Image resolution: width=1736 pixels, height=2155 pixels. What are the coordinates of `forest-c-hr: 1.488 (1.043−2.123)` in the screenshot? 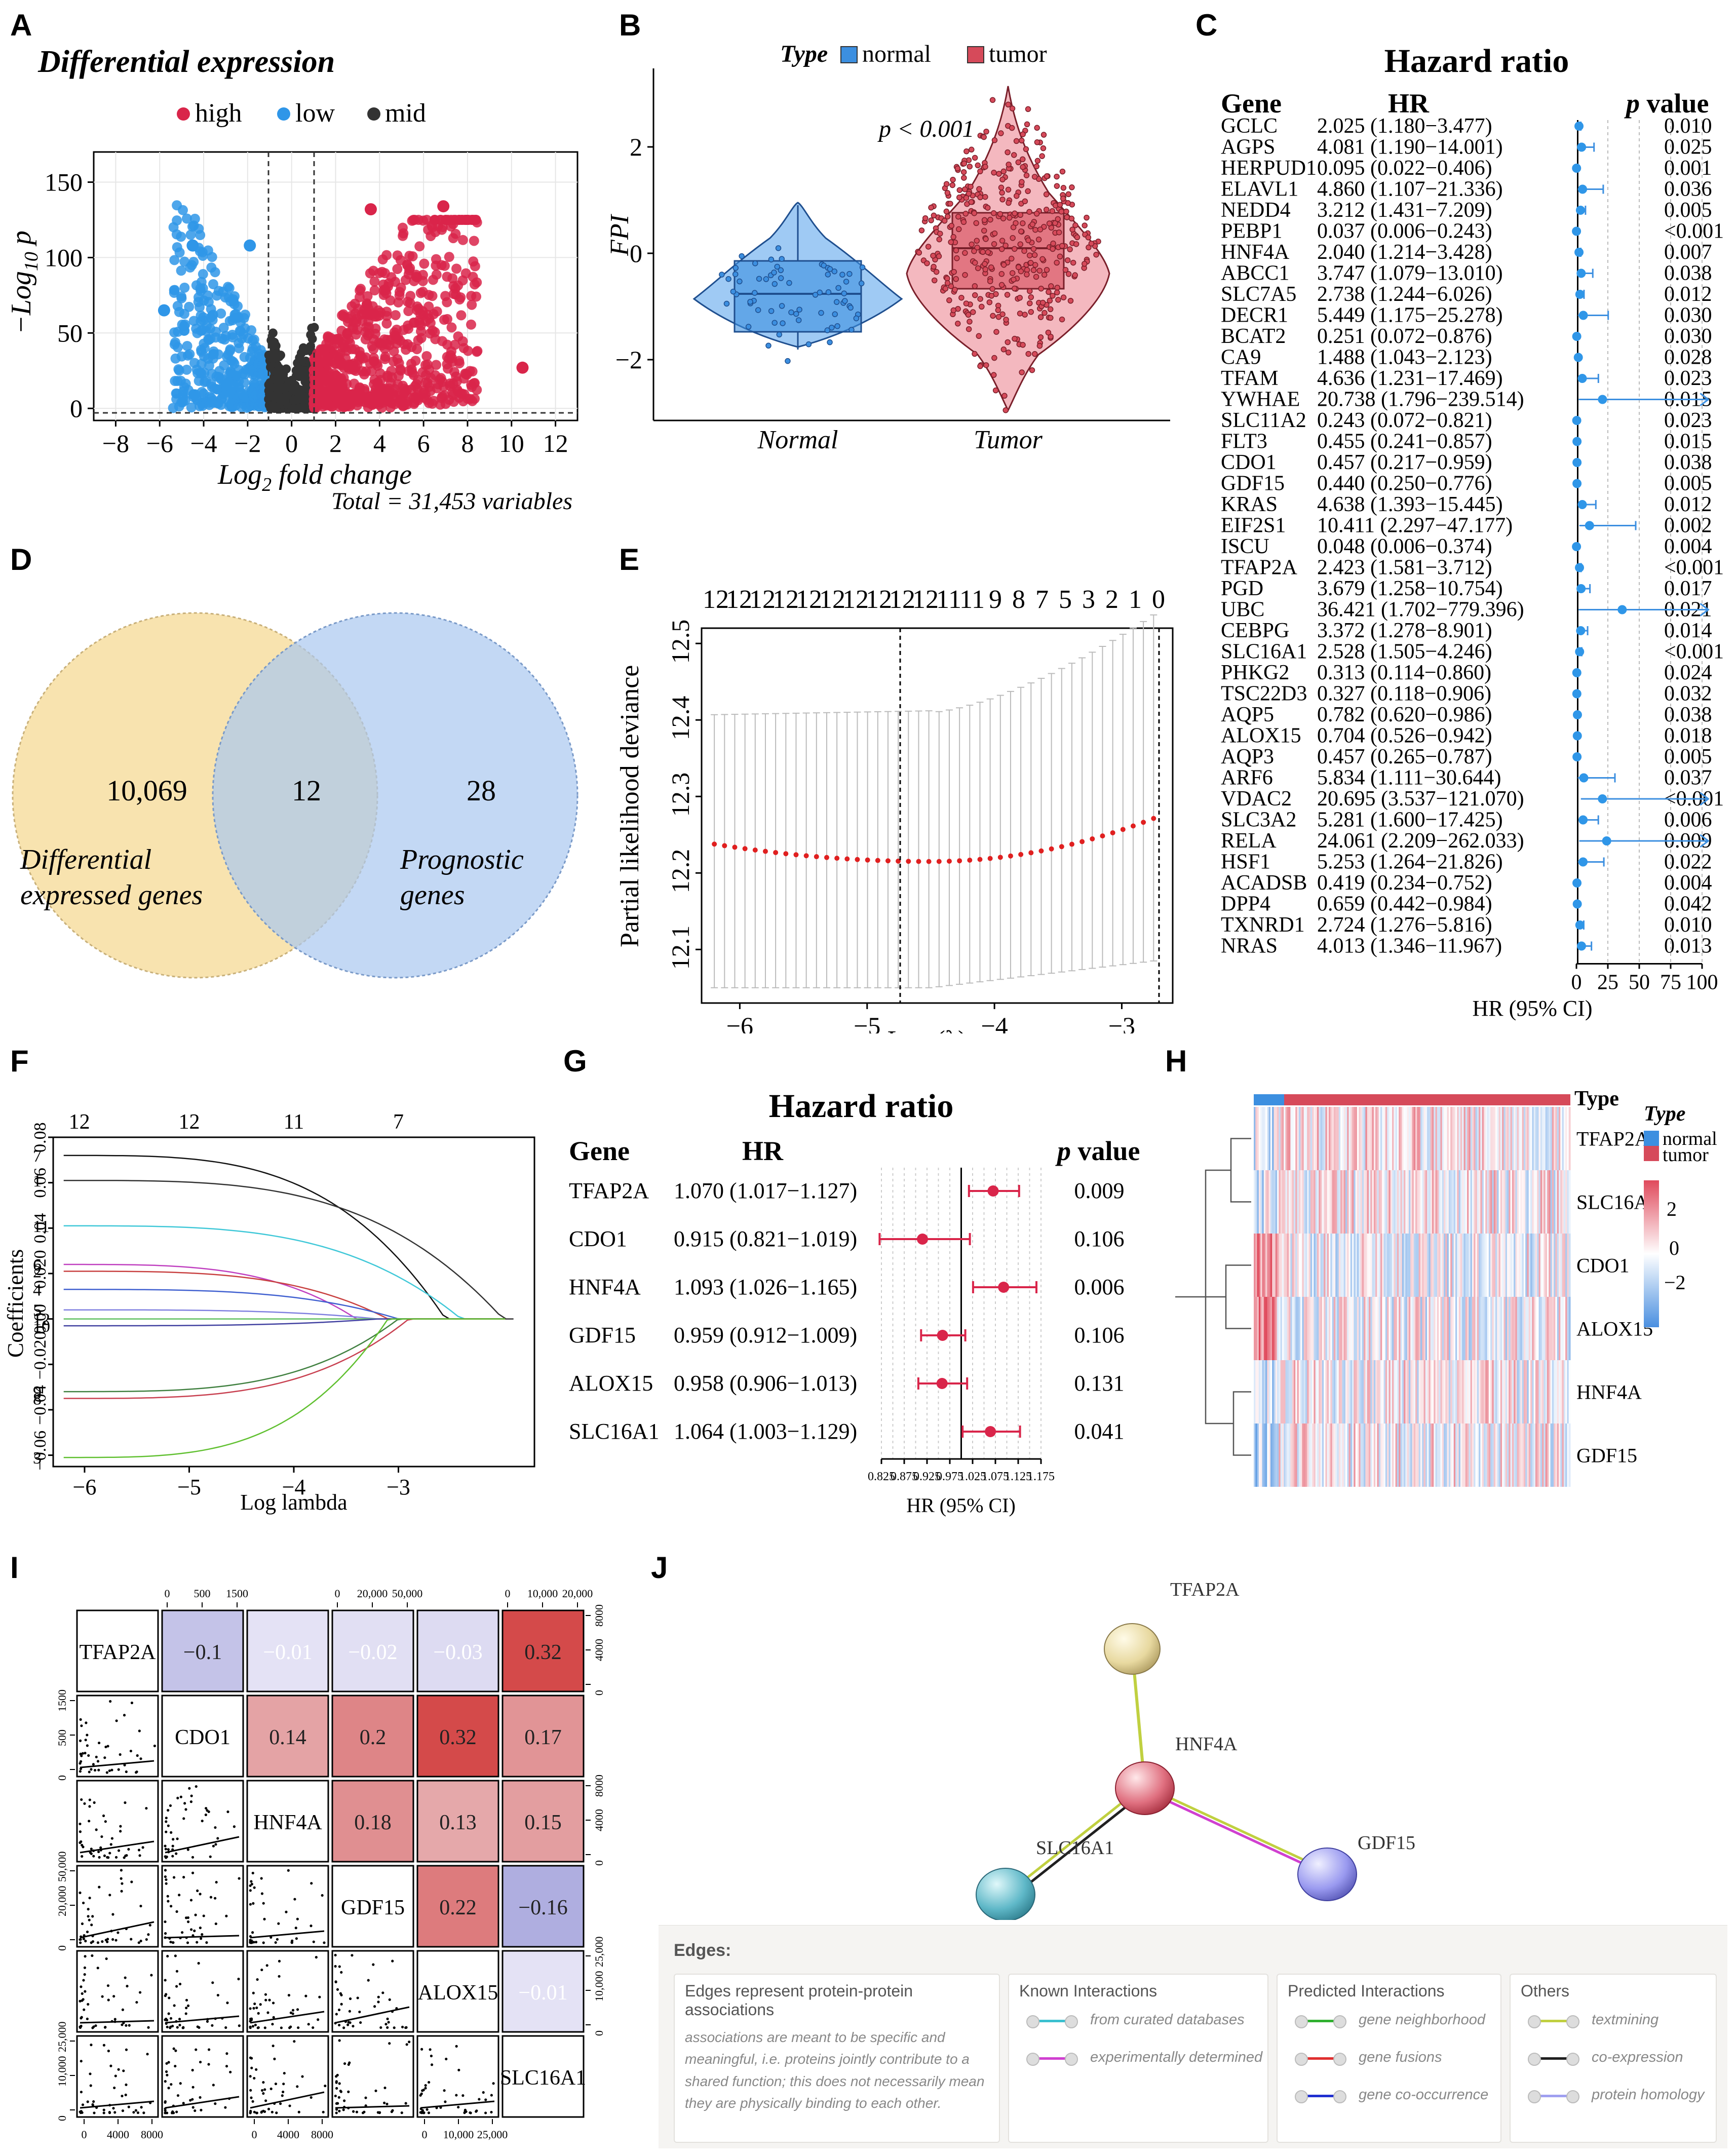 It's located at (1404, 357).